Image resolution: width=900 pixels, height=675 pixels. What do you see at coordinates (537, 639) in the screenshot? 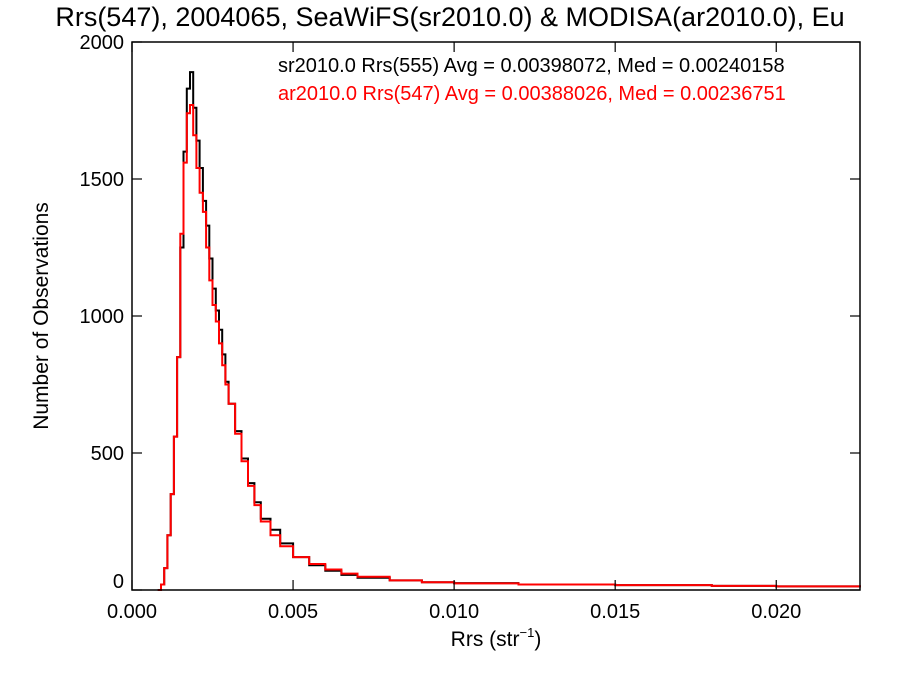
I see `x-axis-label-end: )` at bounding box center [537, 639].